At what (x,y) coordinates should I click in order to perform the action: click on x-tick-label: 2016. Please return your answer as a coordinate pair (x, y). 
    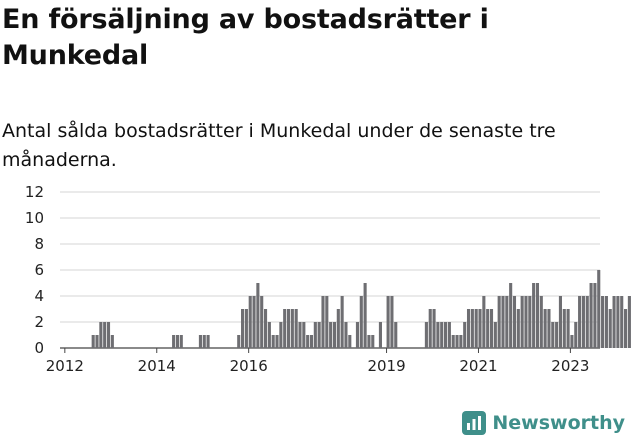
    Looking at the image, I should click on (249, 366).